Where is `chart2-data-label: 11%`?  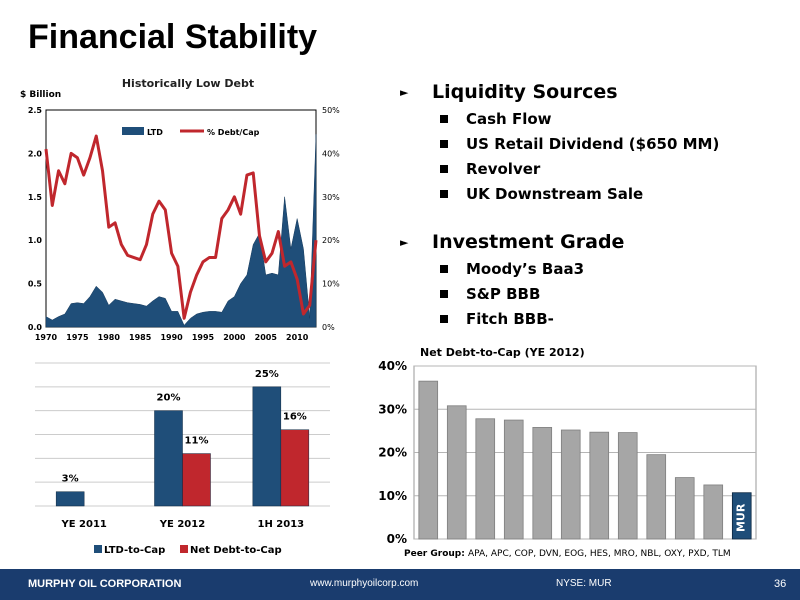 chart2-data-label: 11% is located at coordinates (197, 441).